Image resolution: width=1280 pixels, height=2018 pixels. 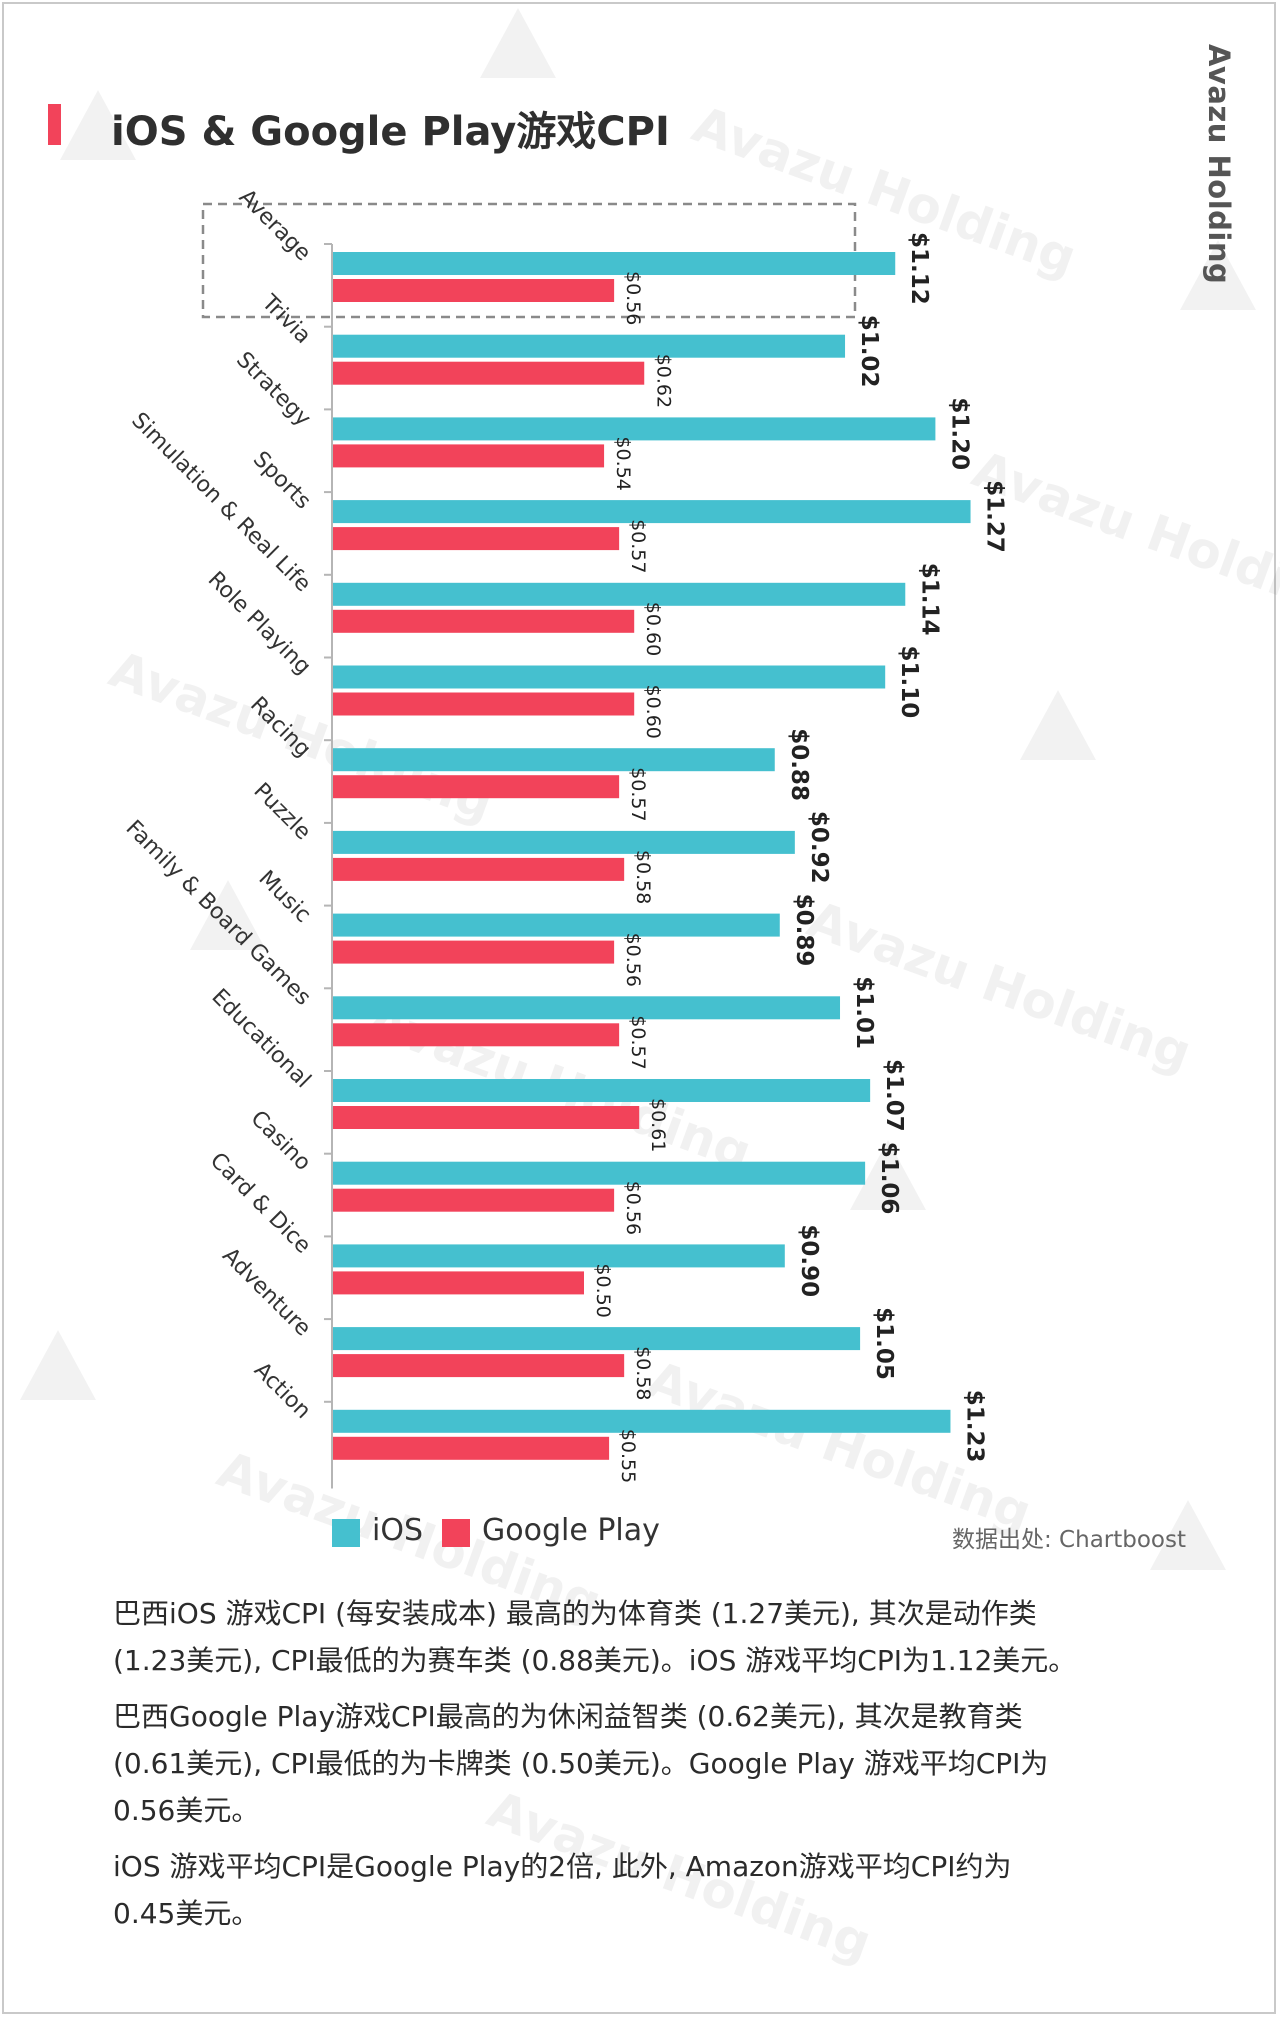 I want to click on category-label: Racing, so click(x=280, y=727).